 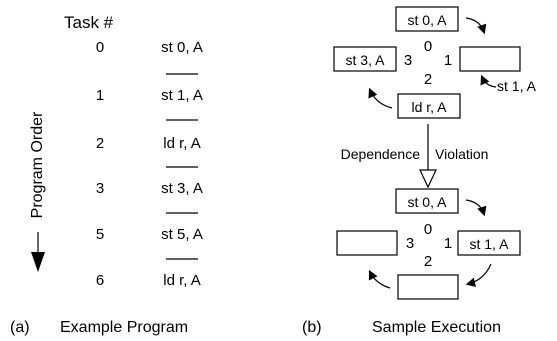 I want to click on panel-b-top-ring: st 0, A st 3, A ld r, A 0 1 2 3 st 1, A, so click(x=435, y=62).